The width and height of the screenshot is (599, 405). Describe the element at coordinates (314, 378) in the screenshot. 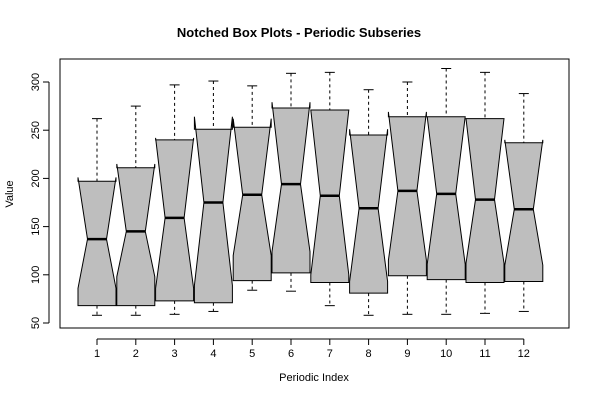

I see `x-axis-label: Periodic Index` at that location.